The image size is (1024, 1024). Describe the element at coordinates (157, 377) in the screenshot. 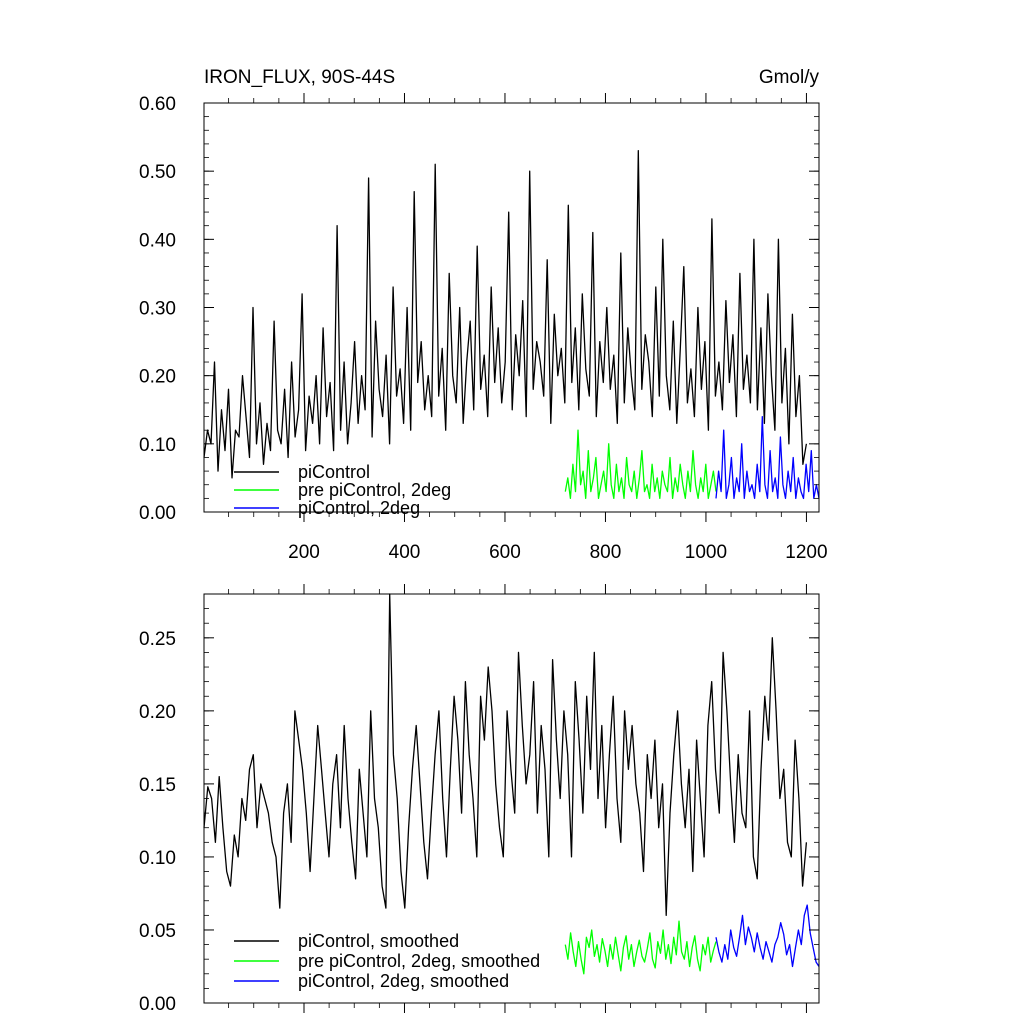

I see `top-y-tick-label: 0.20` at that location.